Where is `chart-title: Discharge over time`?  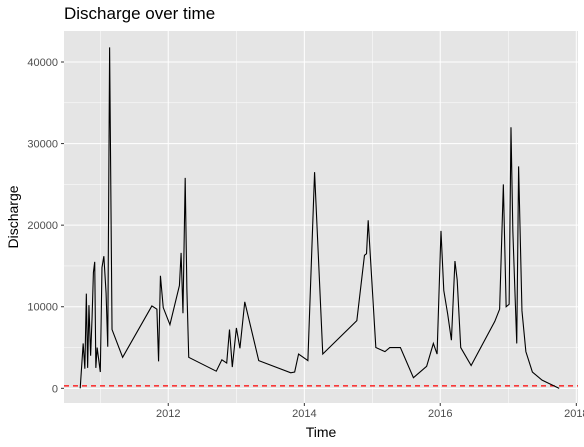 chart-title: Discharge over time is located at coordinates (140, 13).